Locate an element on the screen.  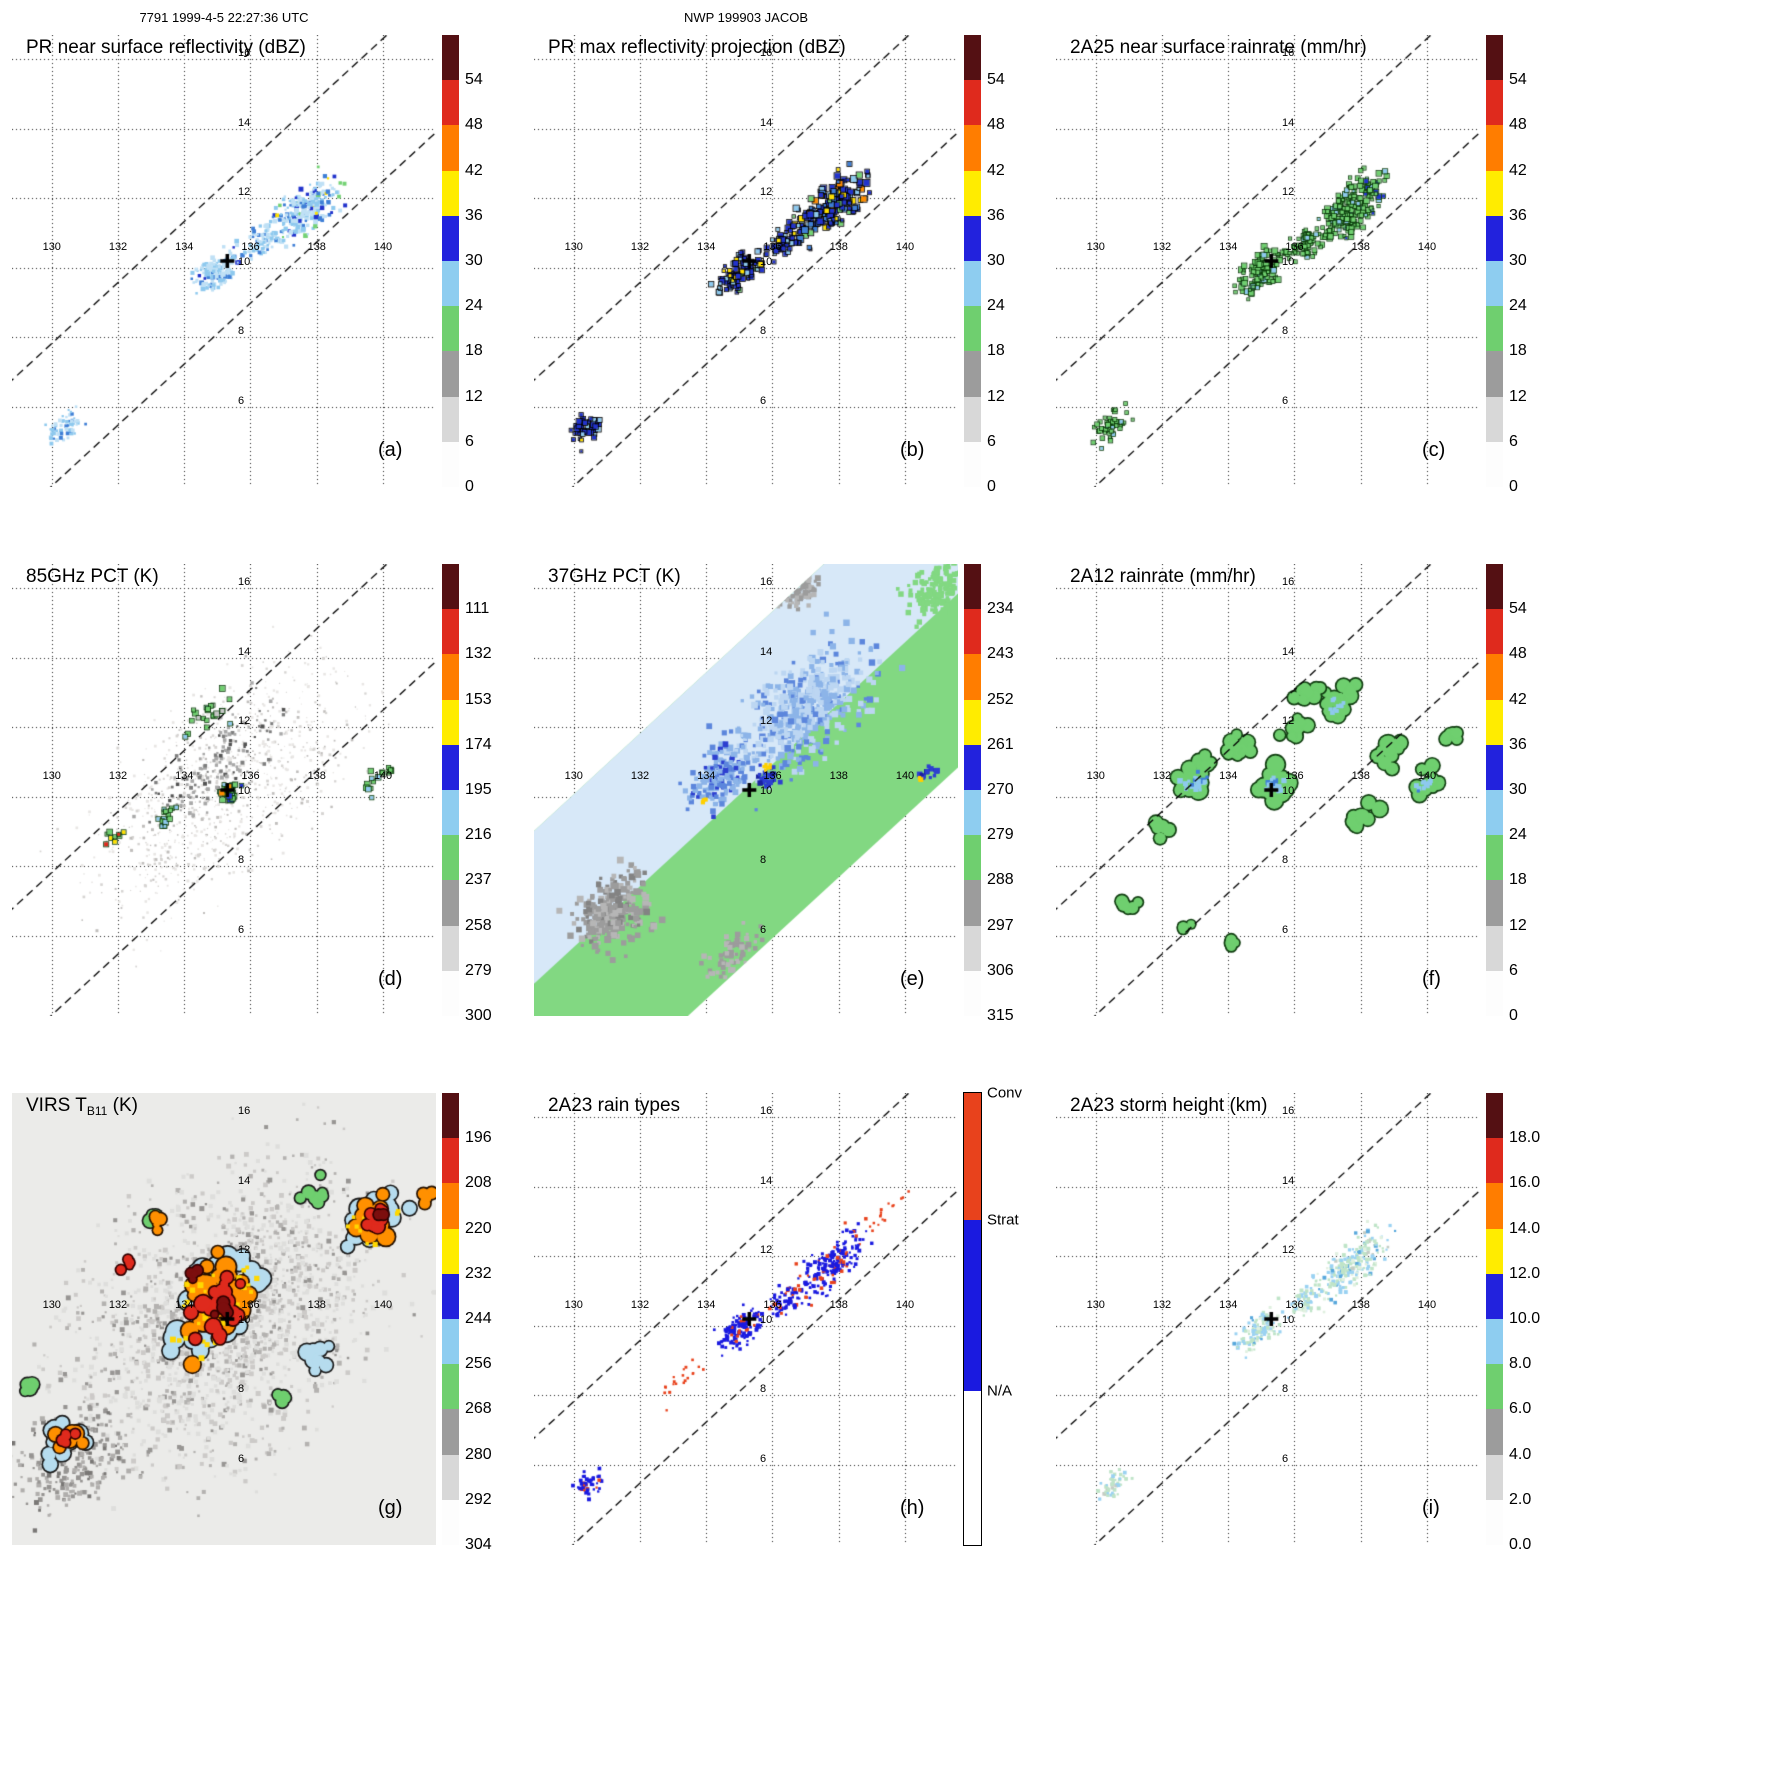
panel-title: PR max reflectivity projection (dBZ) is located at coordinates (697, 48).